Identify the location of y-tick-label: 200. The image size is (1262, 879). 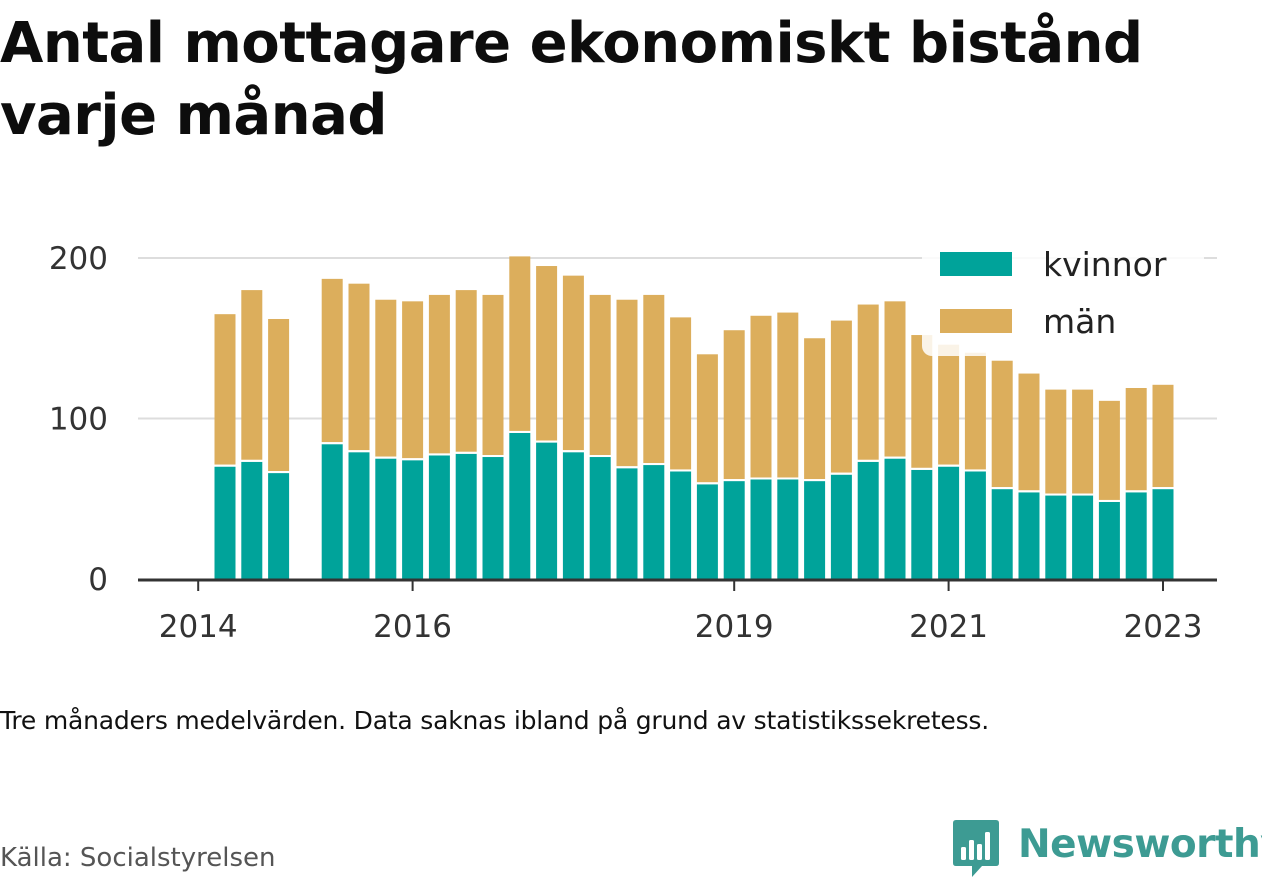
(78, 259).